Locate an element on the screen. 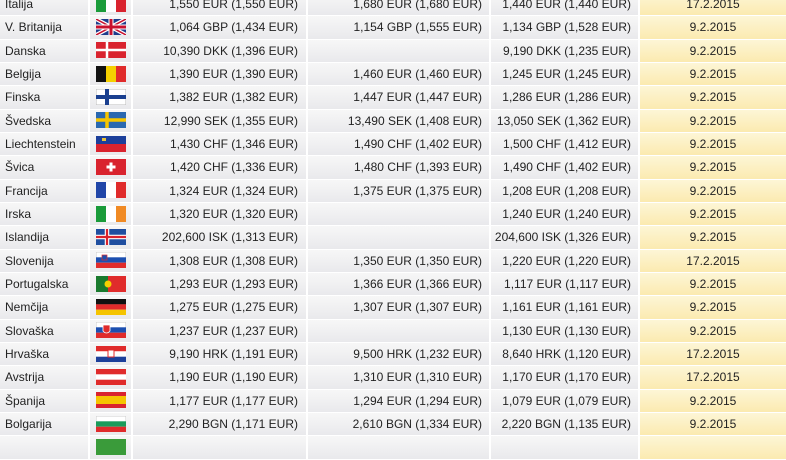 Image resolution: width=786 pixels, height=460 pixels. price-3: 8,640 HRK (1,120 EUR) is located at coordinates (564, 354).